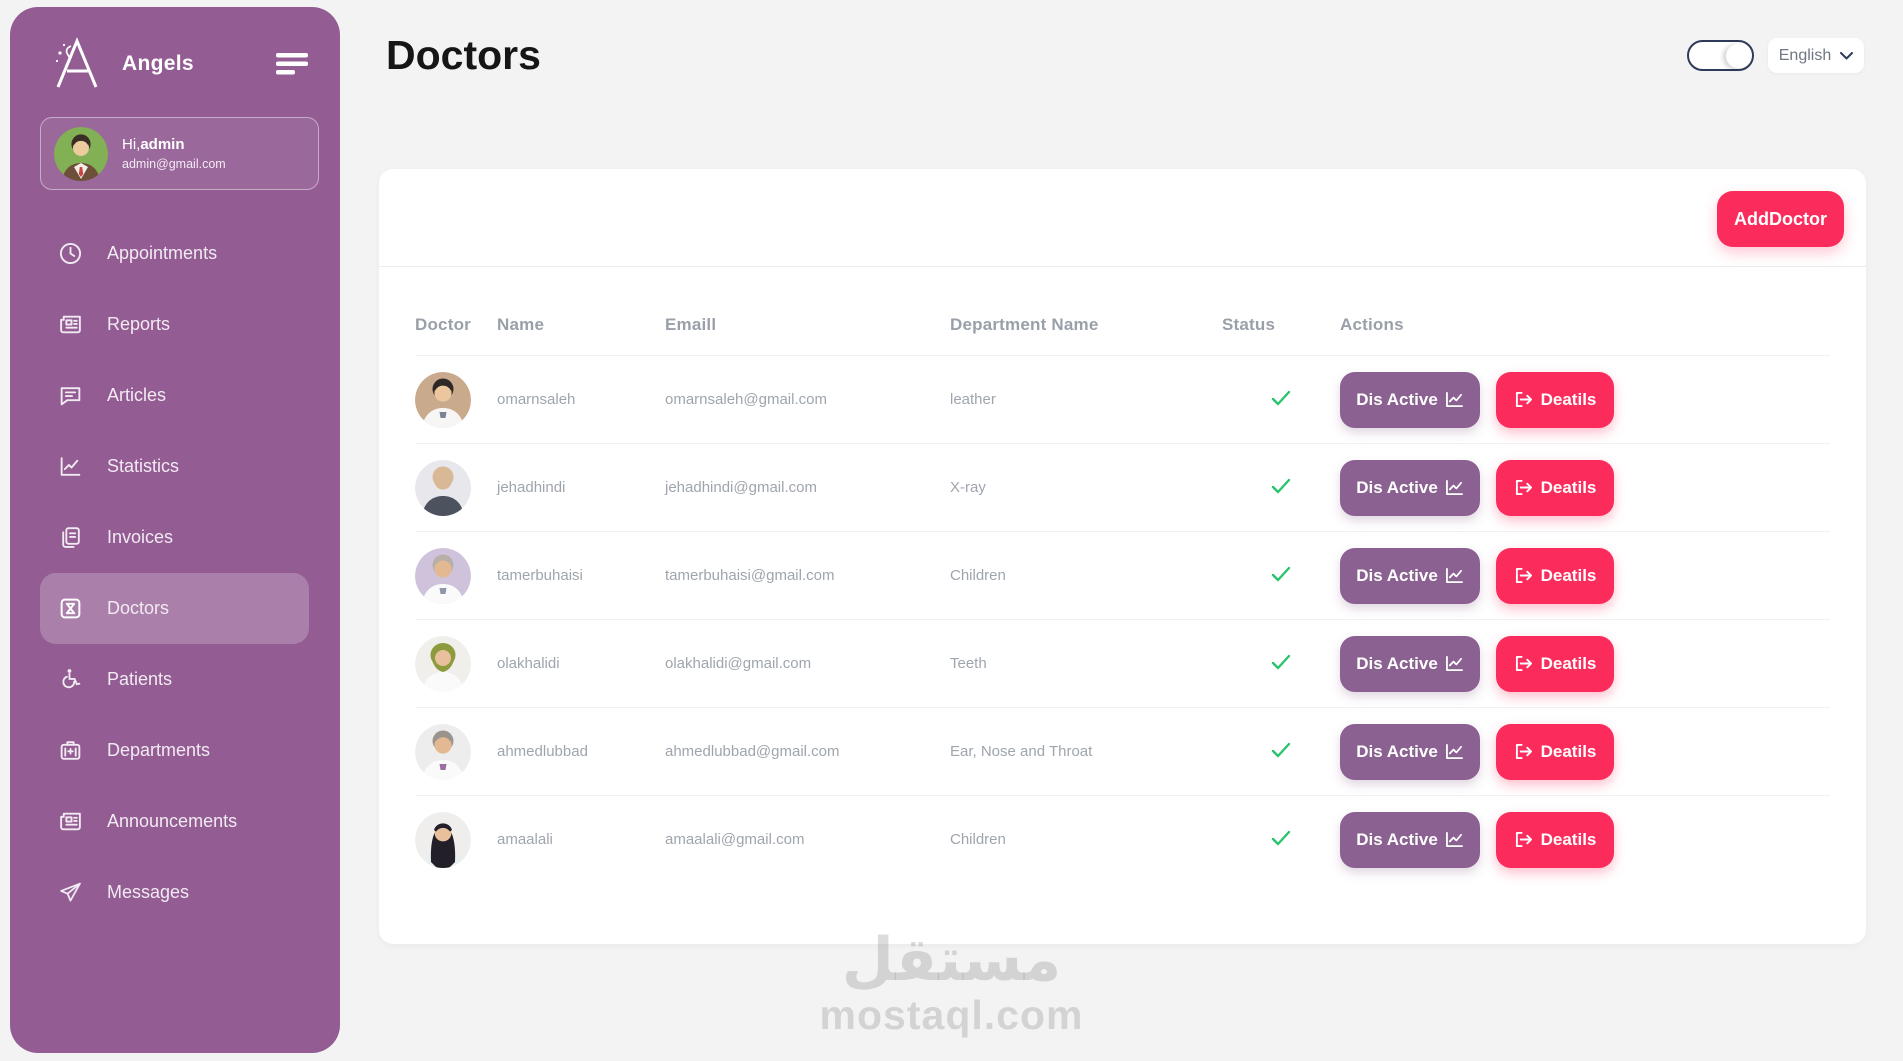 The width and height of the screenshot is (1903, 1061). Describe the element at coordinates (1847, 55) in the screenshot. I see `chevron-down-icon` at that location.